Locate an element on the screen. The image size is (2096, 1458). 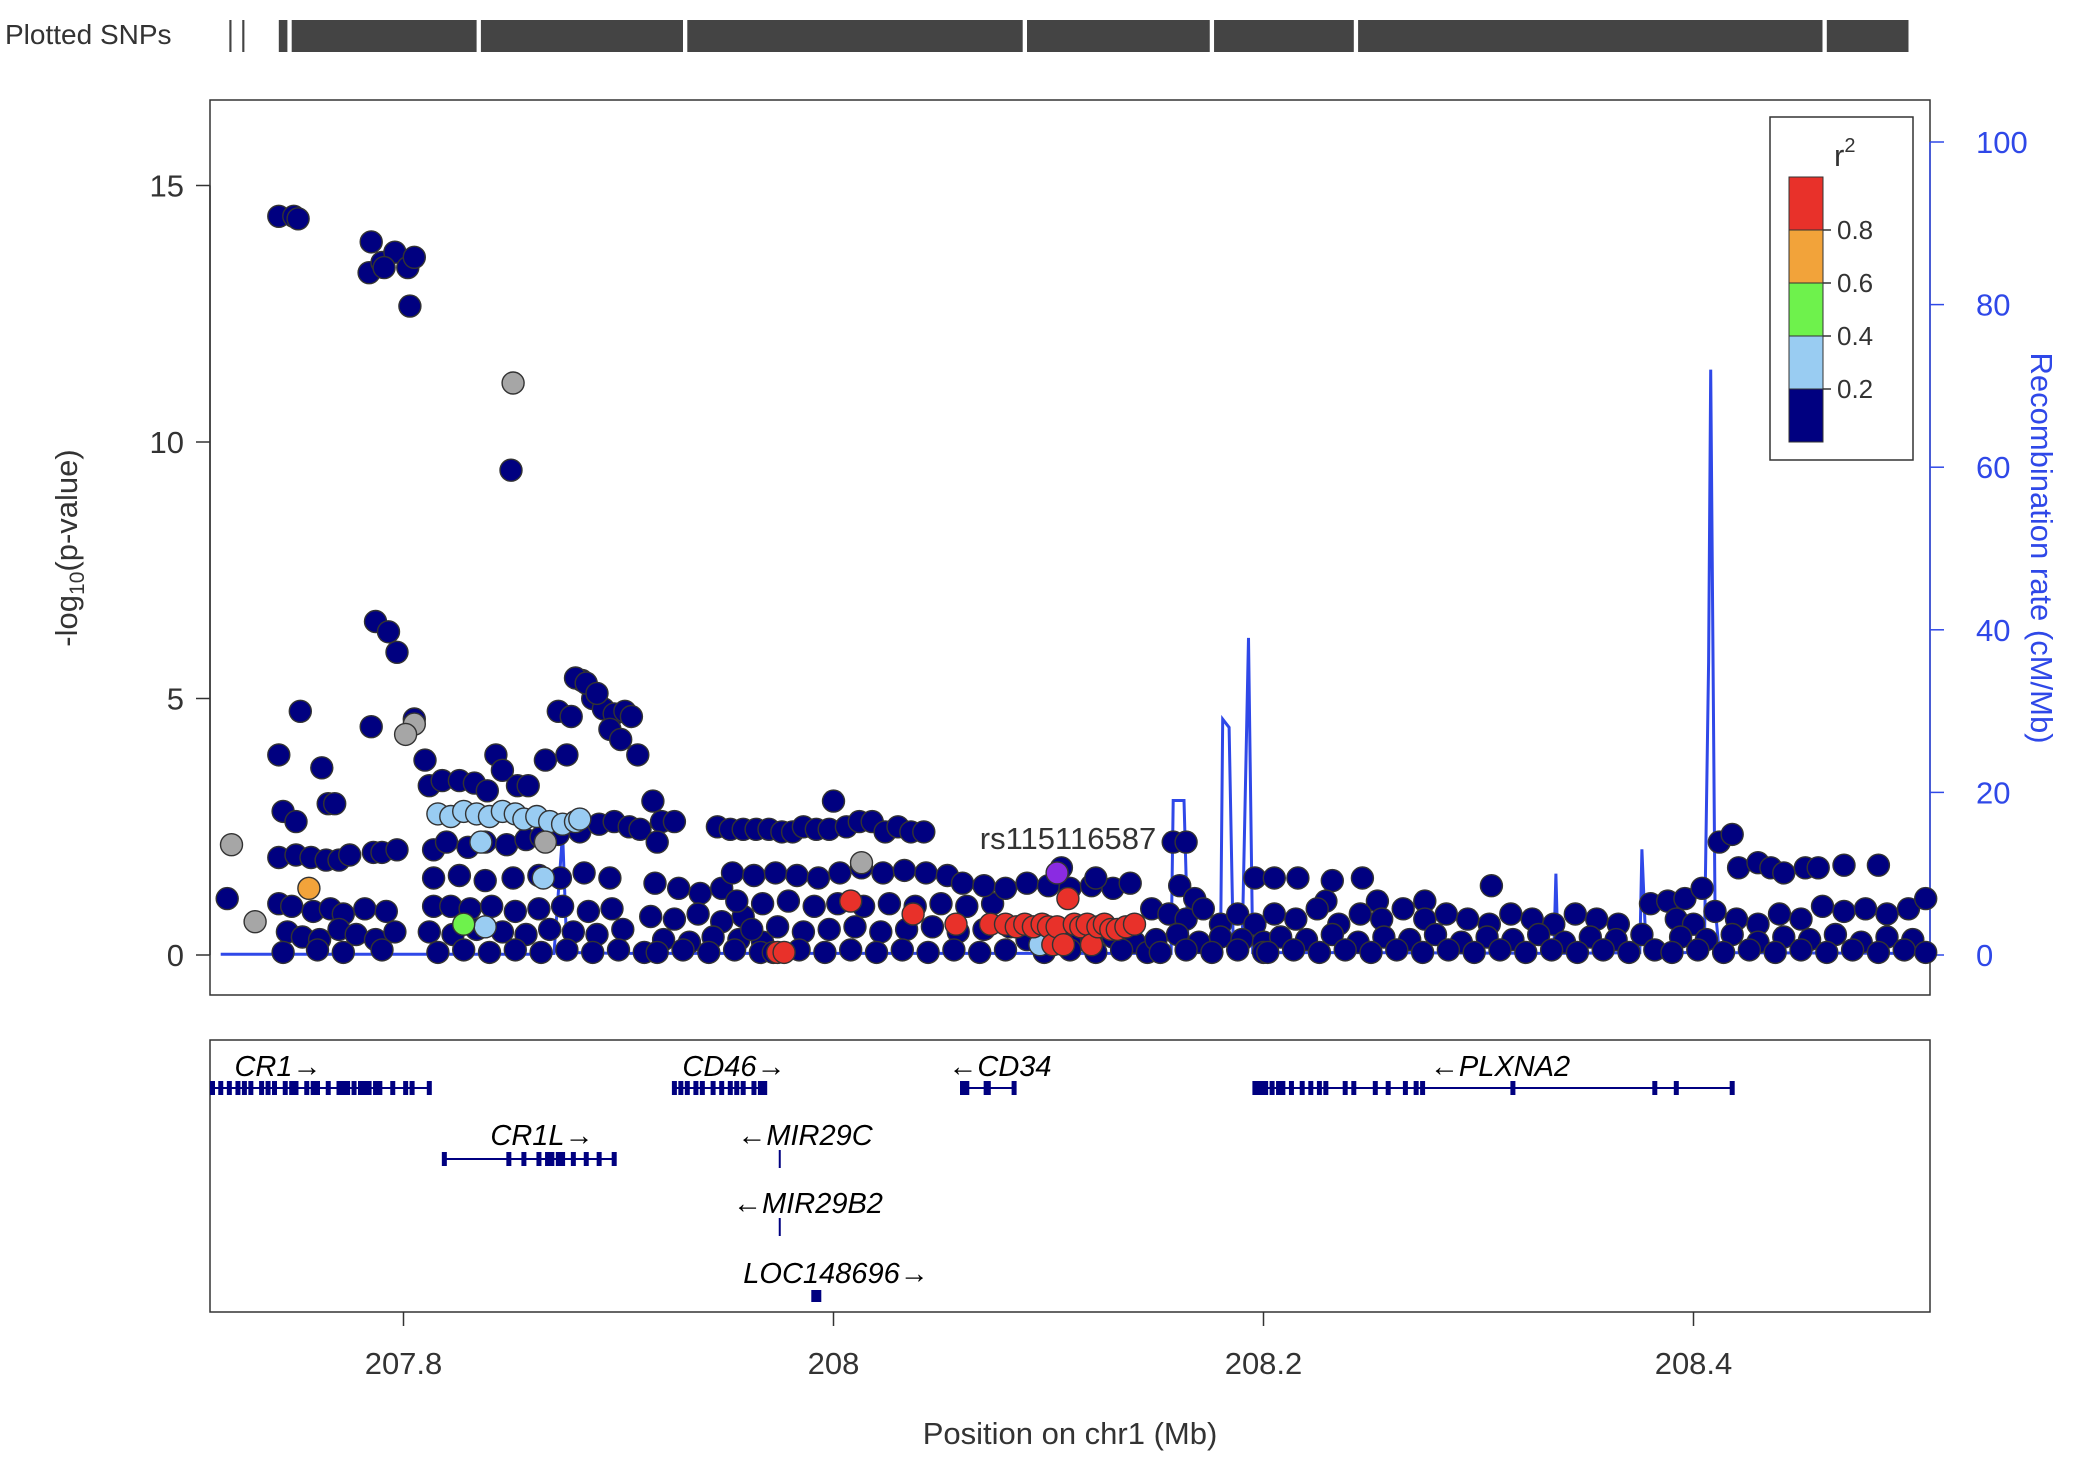
y2-tick-label: 40 is located at coordinates (1993, 630).